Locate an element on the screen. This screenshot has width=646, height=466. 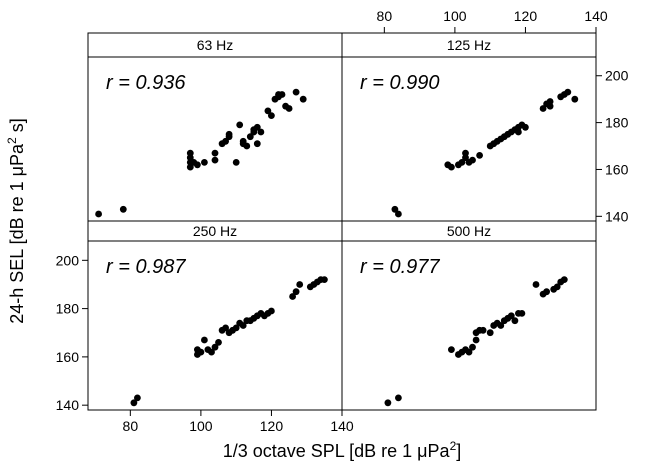
x-tick-label-top: 80 is located at coordinates (385, 16).